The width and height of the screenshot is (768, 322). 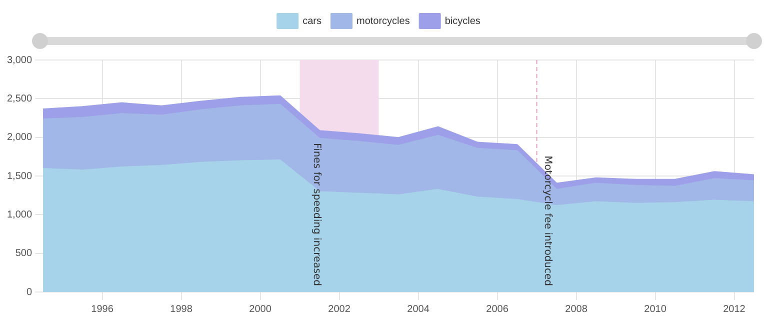 What do you see at coordinates (19, 60) in the screenshot?
I see `y-tick-label: 3,000` at bounding box center [19, 60].